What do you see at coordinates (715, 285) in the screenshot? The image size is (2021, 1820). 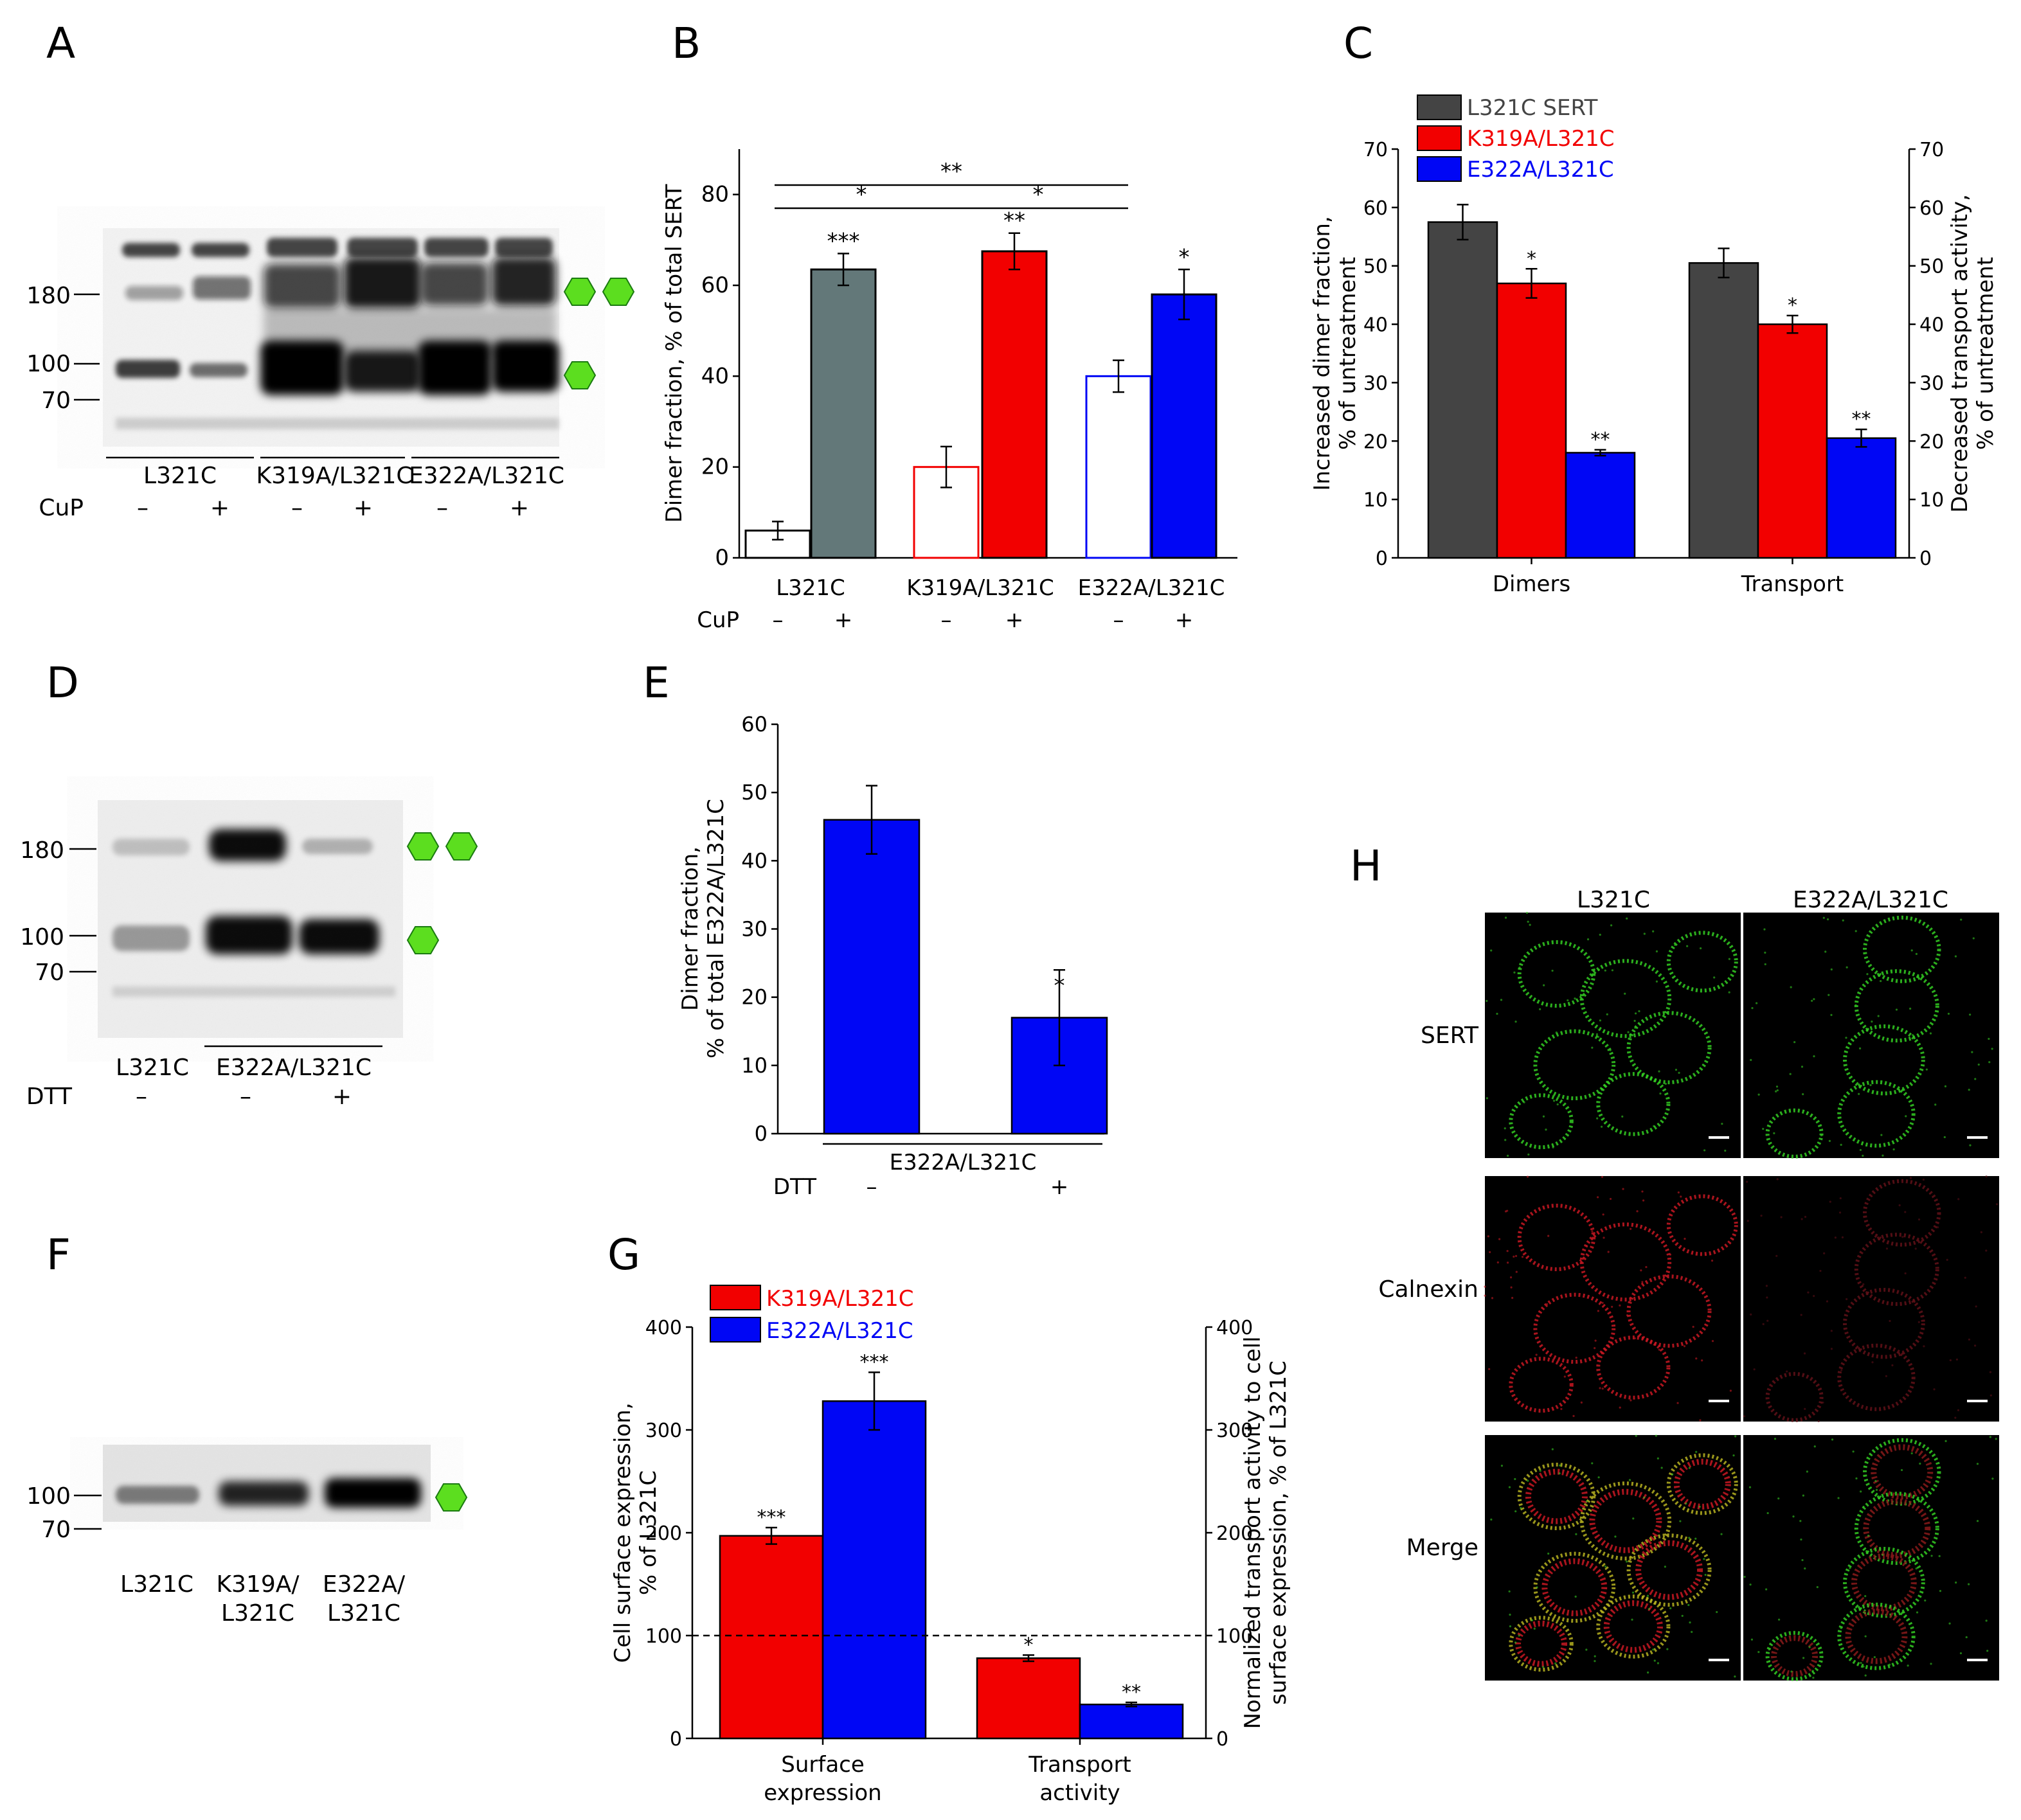 I see `y-tick-label: 60` at bounding box center [715, 285].